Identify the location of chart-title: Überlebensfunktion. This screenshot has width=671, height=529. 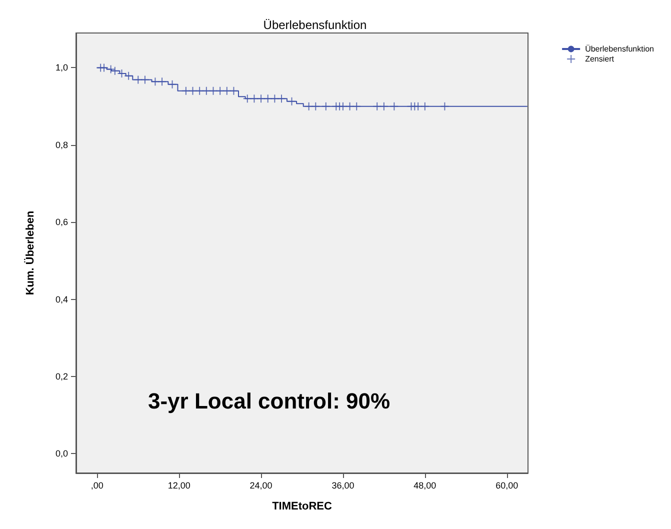
(315, 25).